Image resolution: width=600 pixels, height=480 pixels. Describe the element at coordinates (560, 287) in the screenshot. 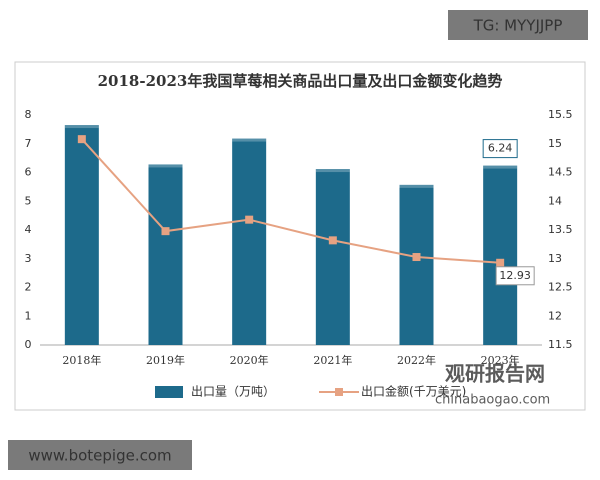

I see `y2-tick-label: 12.5` at that location.